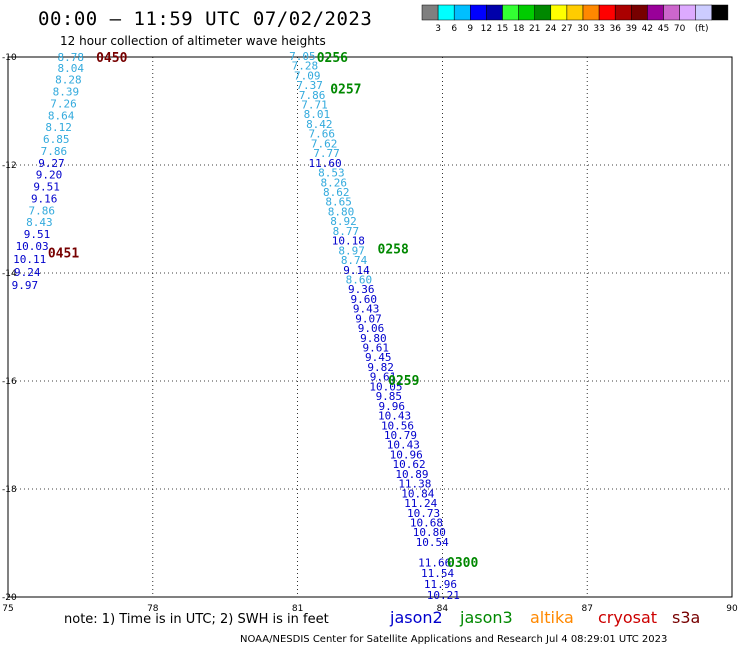 The image size is (740, 650). What do you see at coordinates (598, 29) in the screenshot?
I see `colorbar-label: 33` at bounding box center [598, 29].